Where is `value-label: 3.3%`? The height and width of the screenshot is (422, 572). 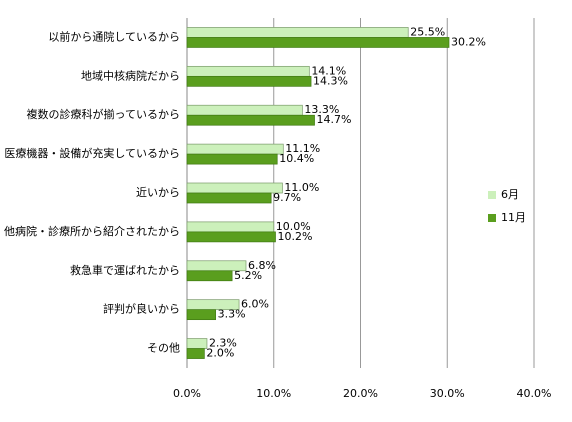 value-label: 3.3% is located at coordinates (232, 314).